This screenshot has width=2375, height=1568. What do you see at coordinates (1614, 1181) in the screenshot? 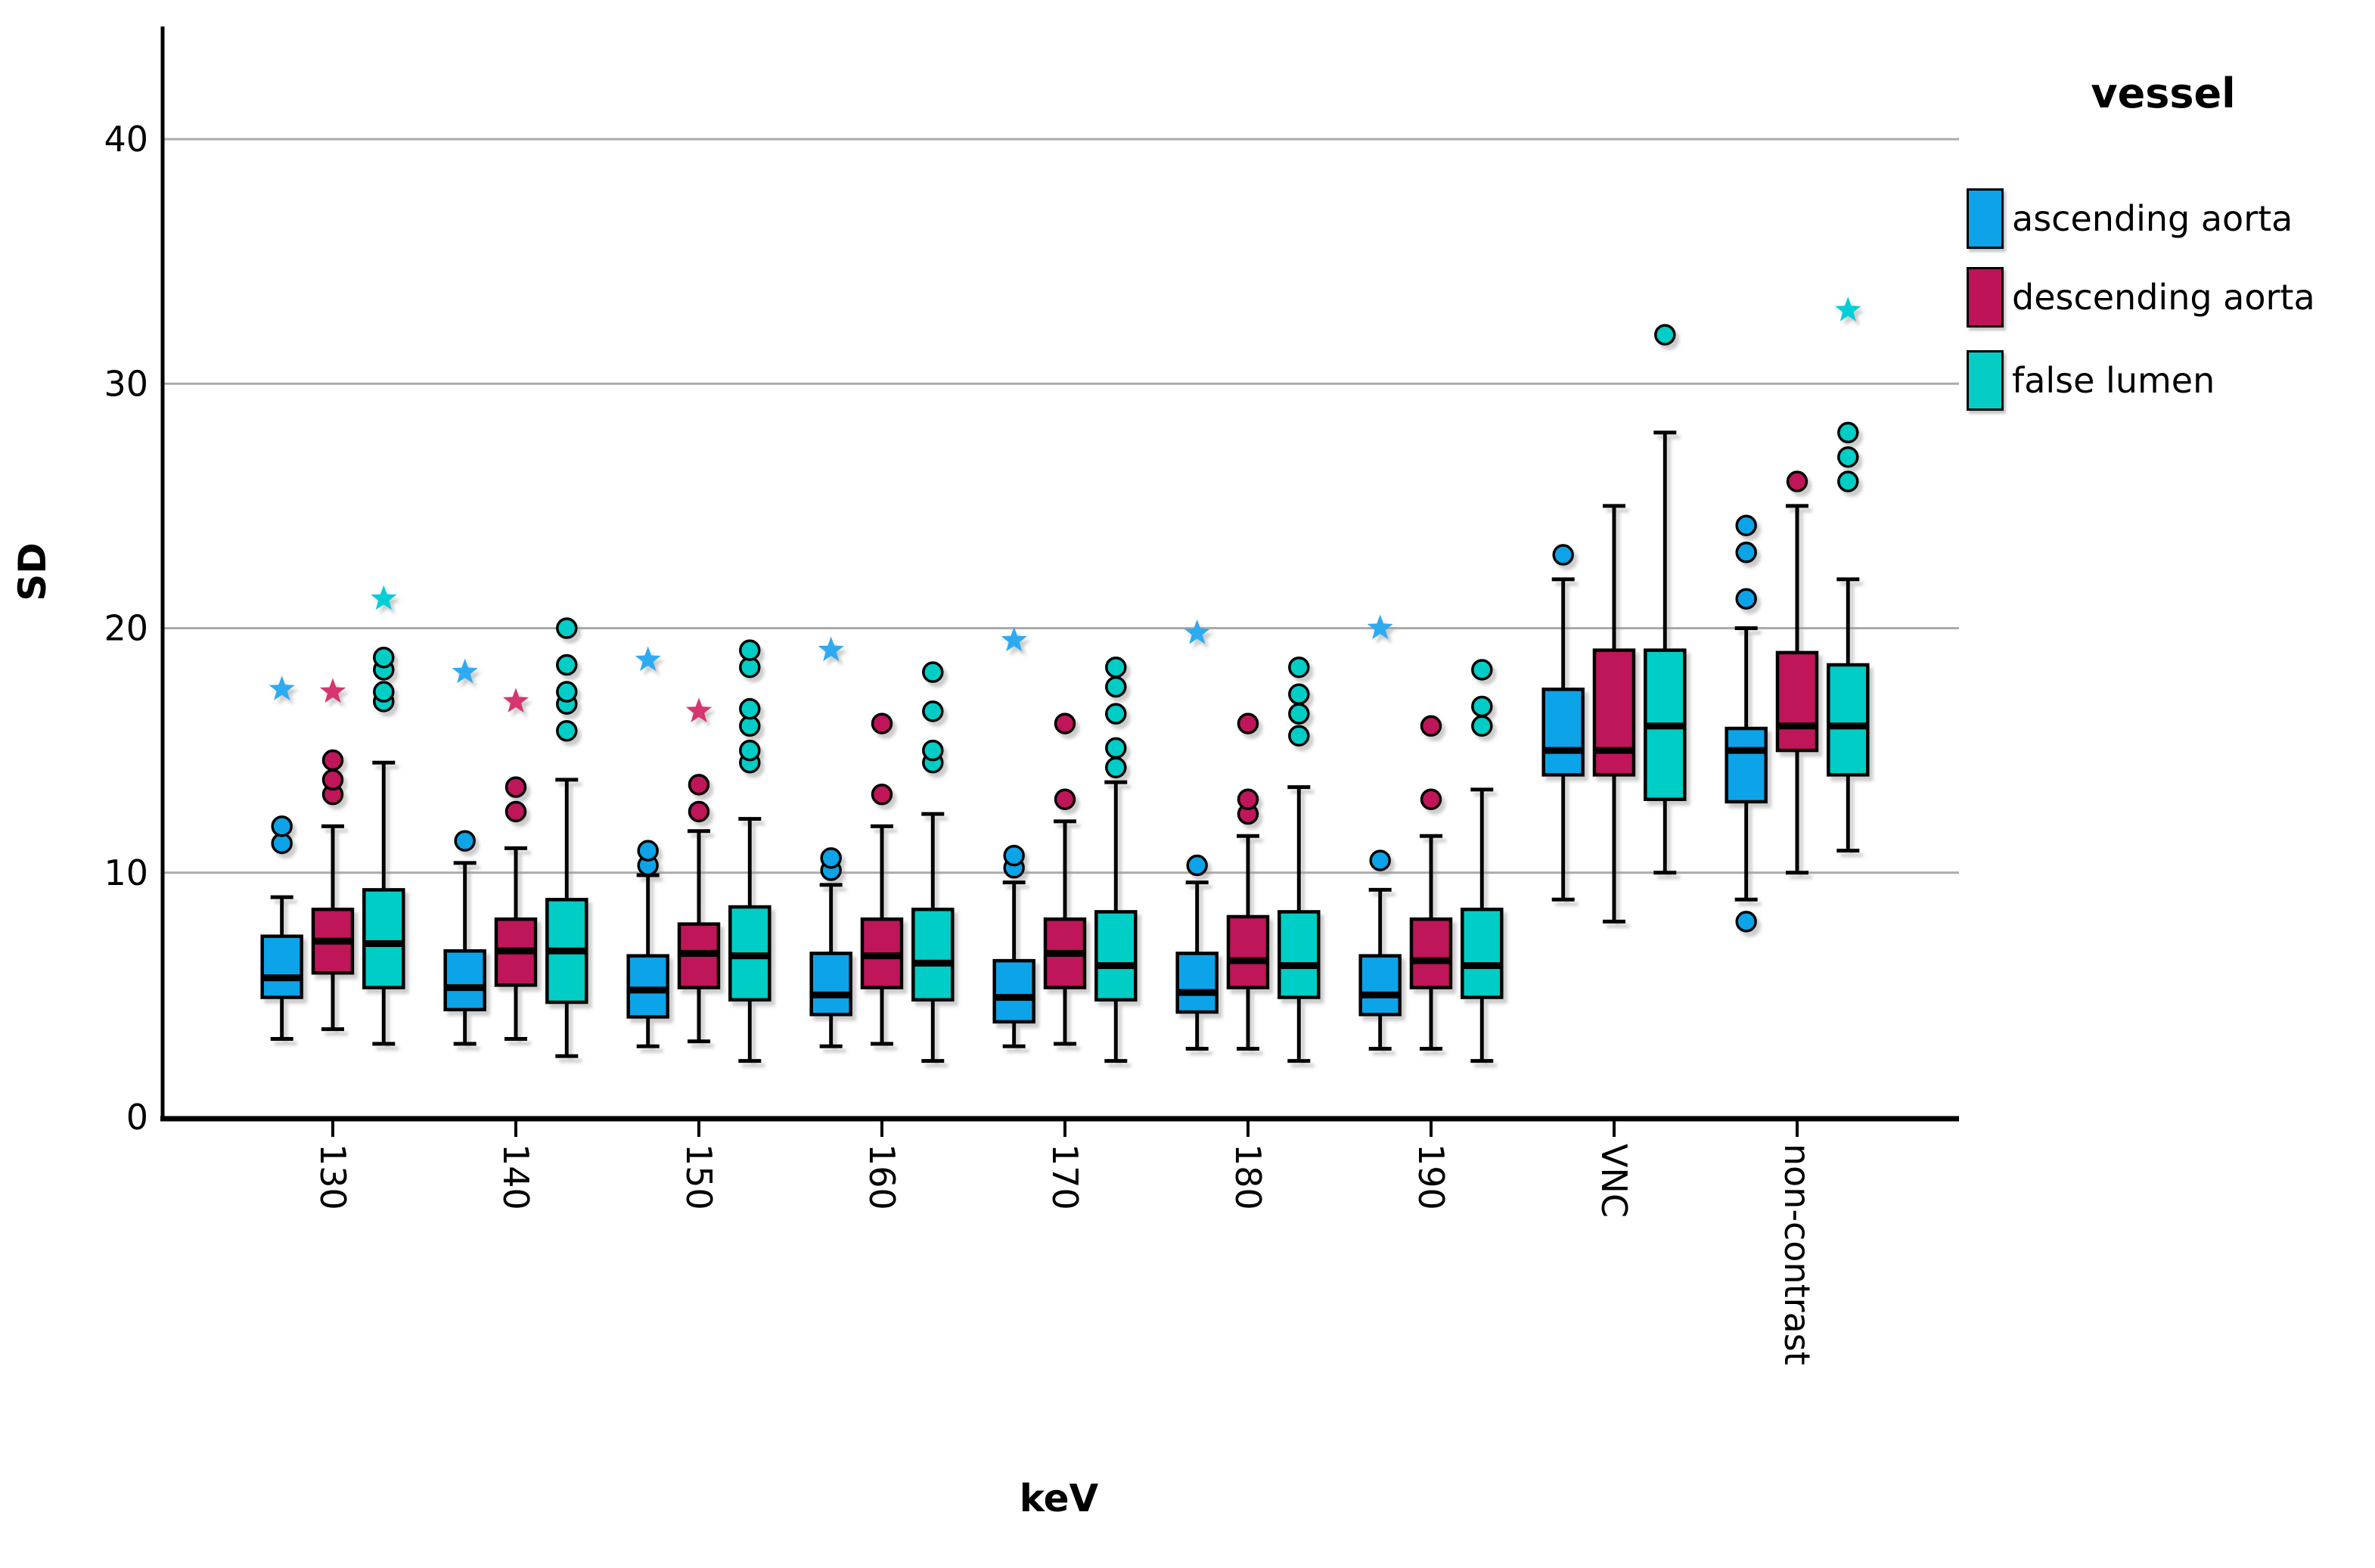
I see `x-tick-label-VNC: VNC` at bounding box center [1614, 1181].